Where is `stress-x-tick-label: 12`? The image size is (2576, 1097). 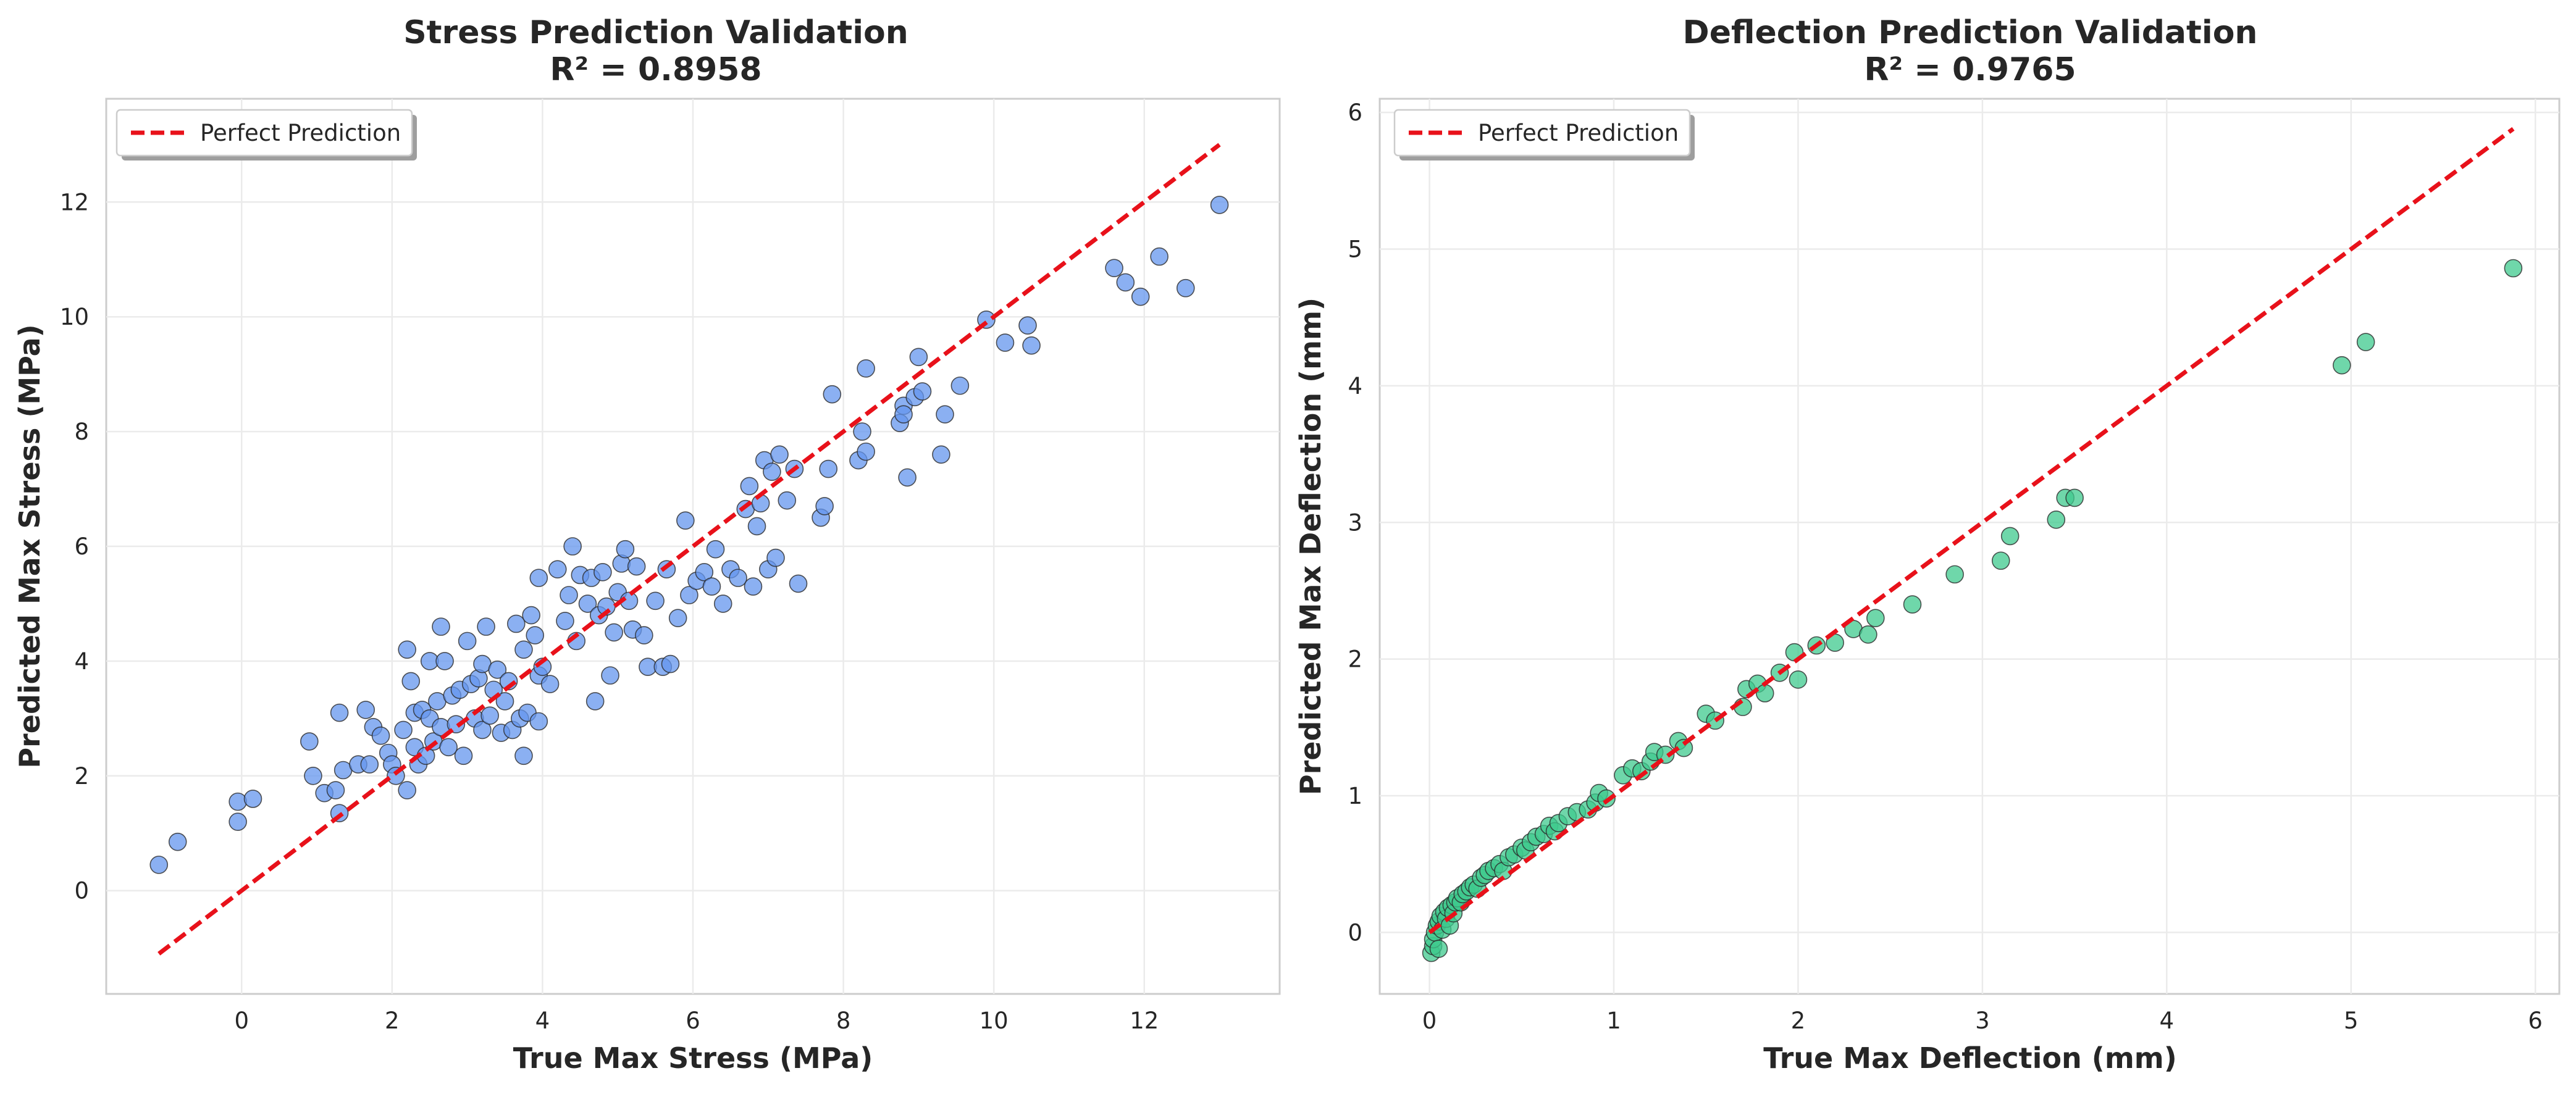
stress-x-tick-label: 12 is located at coordinates (1144, 1020).